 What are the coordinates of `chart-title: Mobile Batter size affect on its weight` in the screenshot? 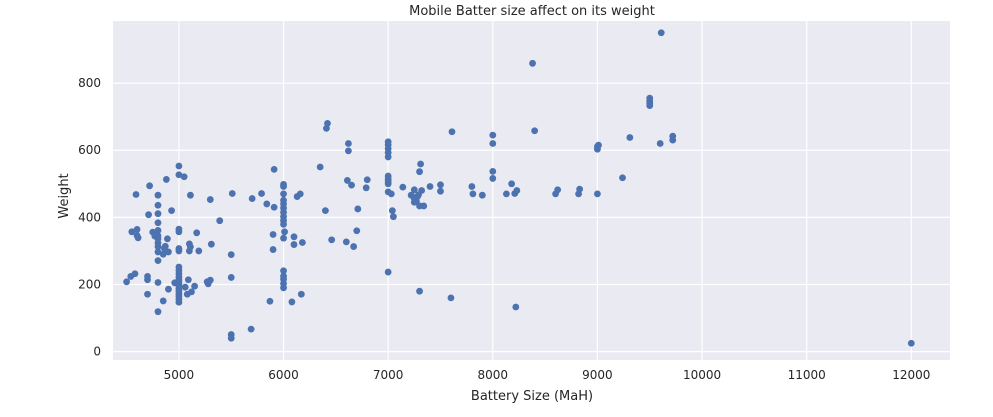 It's located at (532, 11).